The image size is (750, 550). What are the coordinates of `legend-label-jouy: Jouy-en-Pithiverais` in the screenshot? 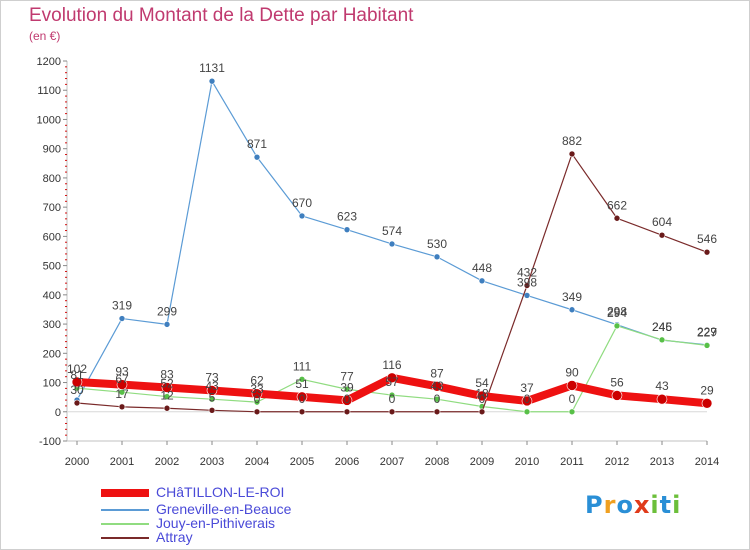 It's located at (216, 523).